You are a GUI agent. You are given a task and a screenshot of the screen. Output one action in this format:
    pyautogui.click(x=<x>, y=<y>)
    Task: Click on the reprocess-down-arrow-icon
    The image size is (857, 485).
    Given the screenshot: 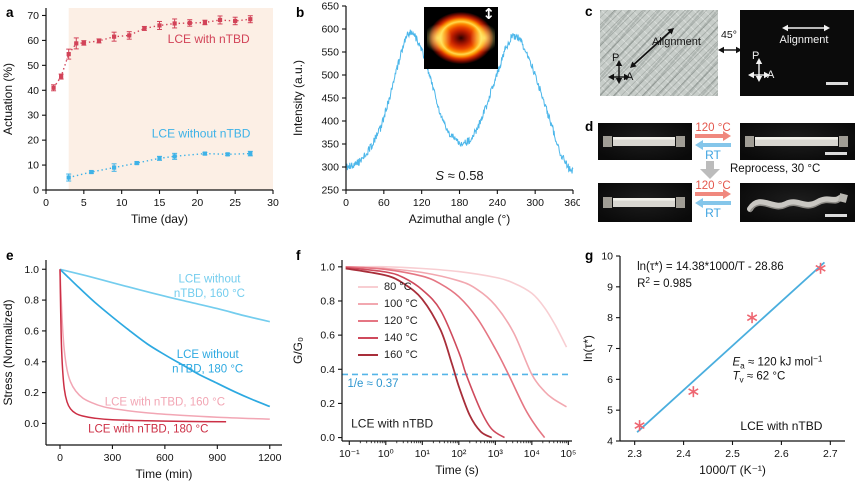 What is the action you would take?
    pyautogui.click(x=710, y=170)
    